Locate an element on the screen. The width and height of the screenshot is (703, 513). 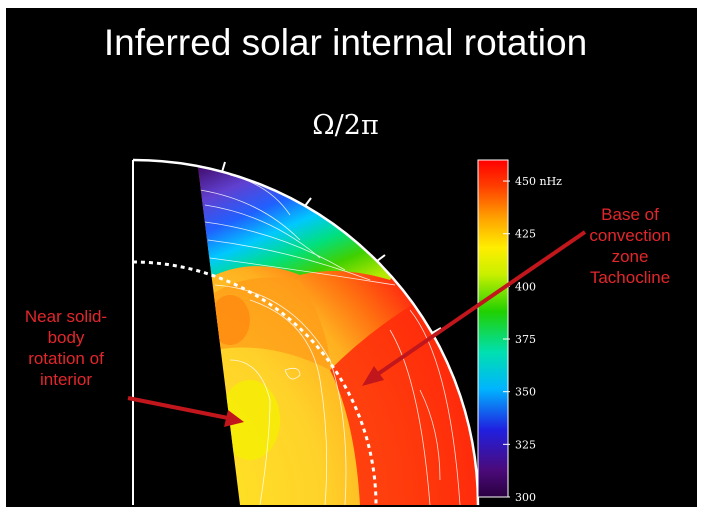
annotation-tachocline: Base of convection zone Tachocline is located at coordinates (630, 246).